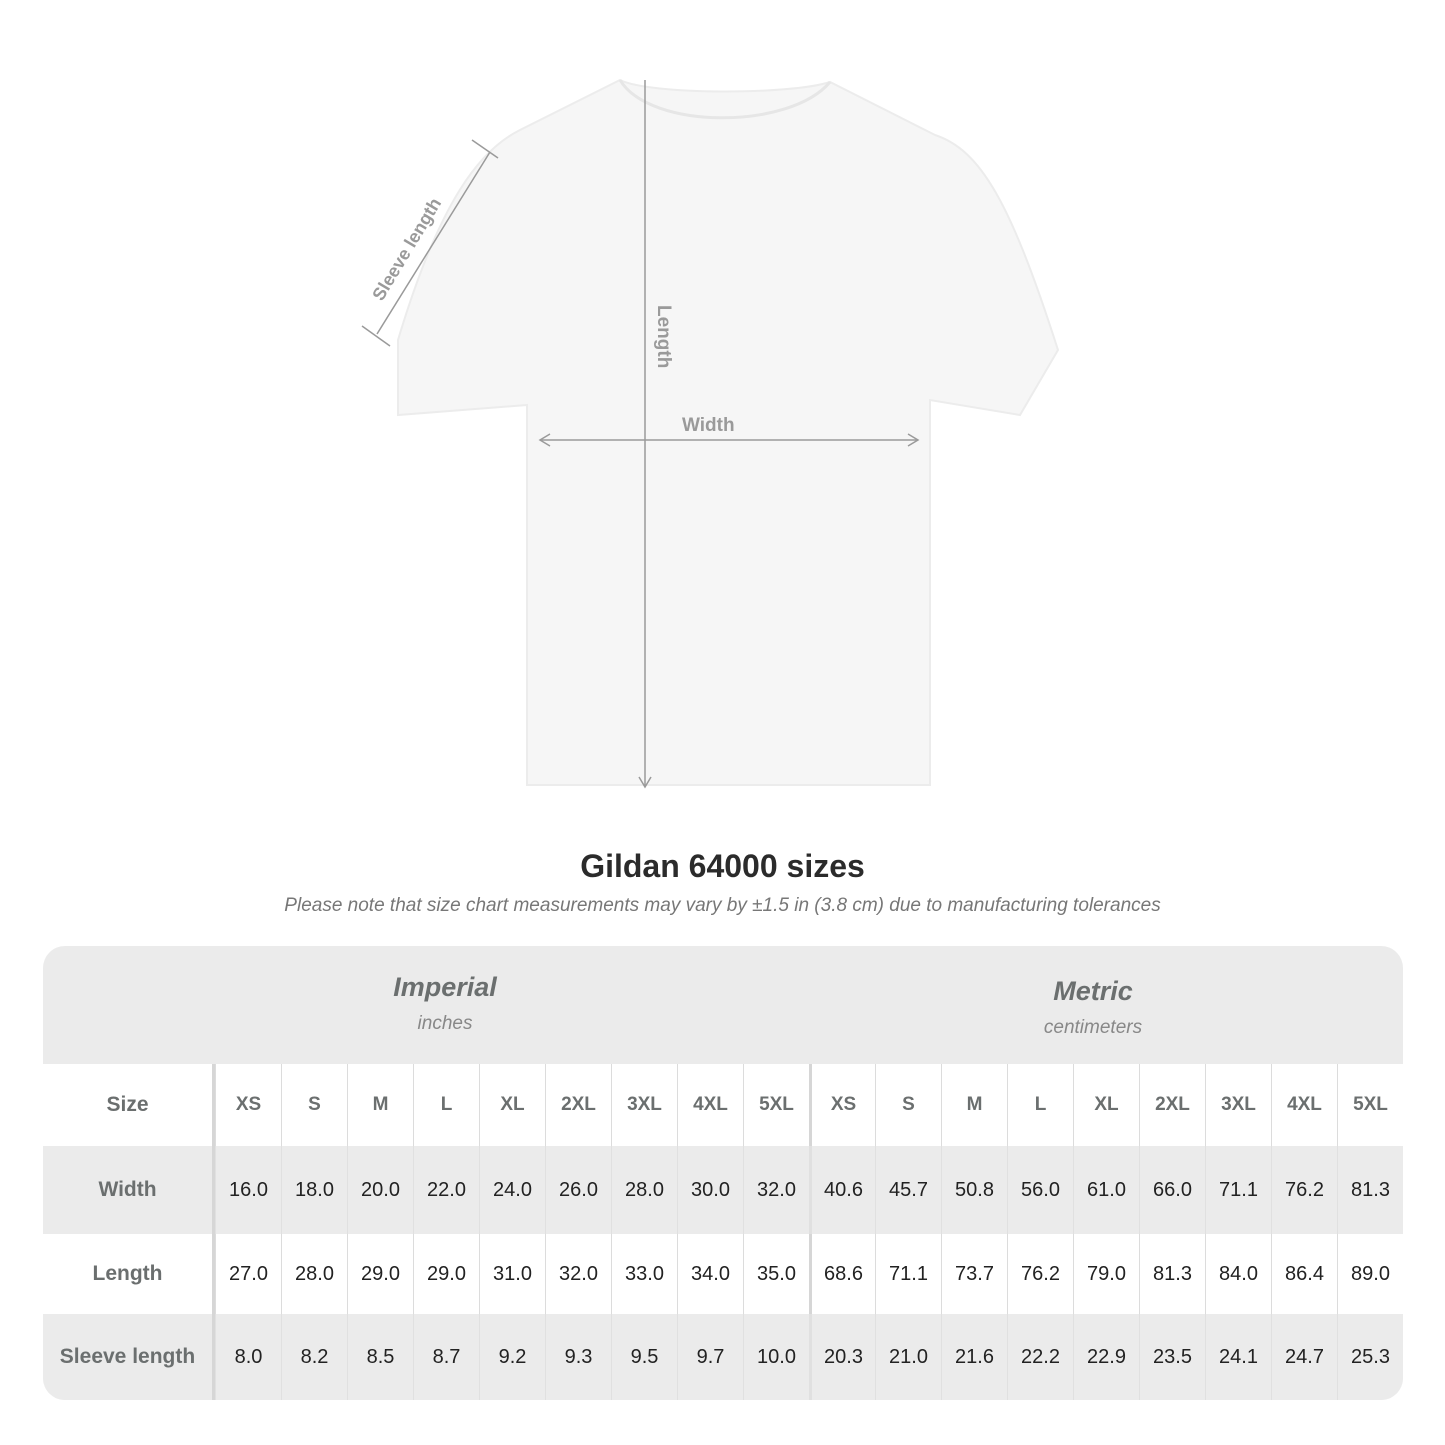 The image size is (1445, 1445). What do you see at coordinates (663, 336) in the screenshot?
I see `length-label: Length` at bounding box center [663, 336].